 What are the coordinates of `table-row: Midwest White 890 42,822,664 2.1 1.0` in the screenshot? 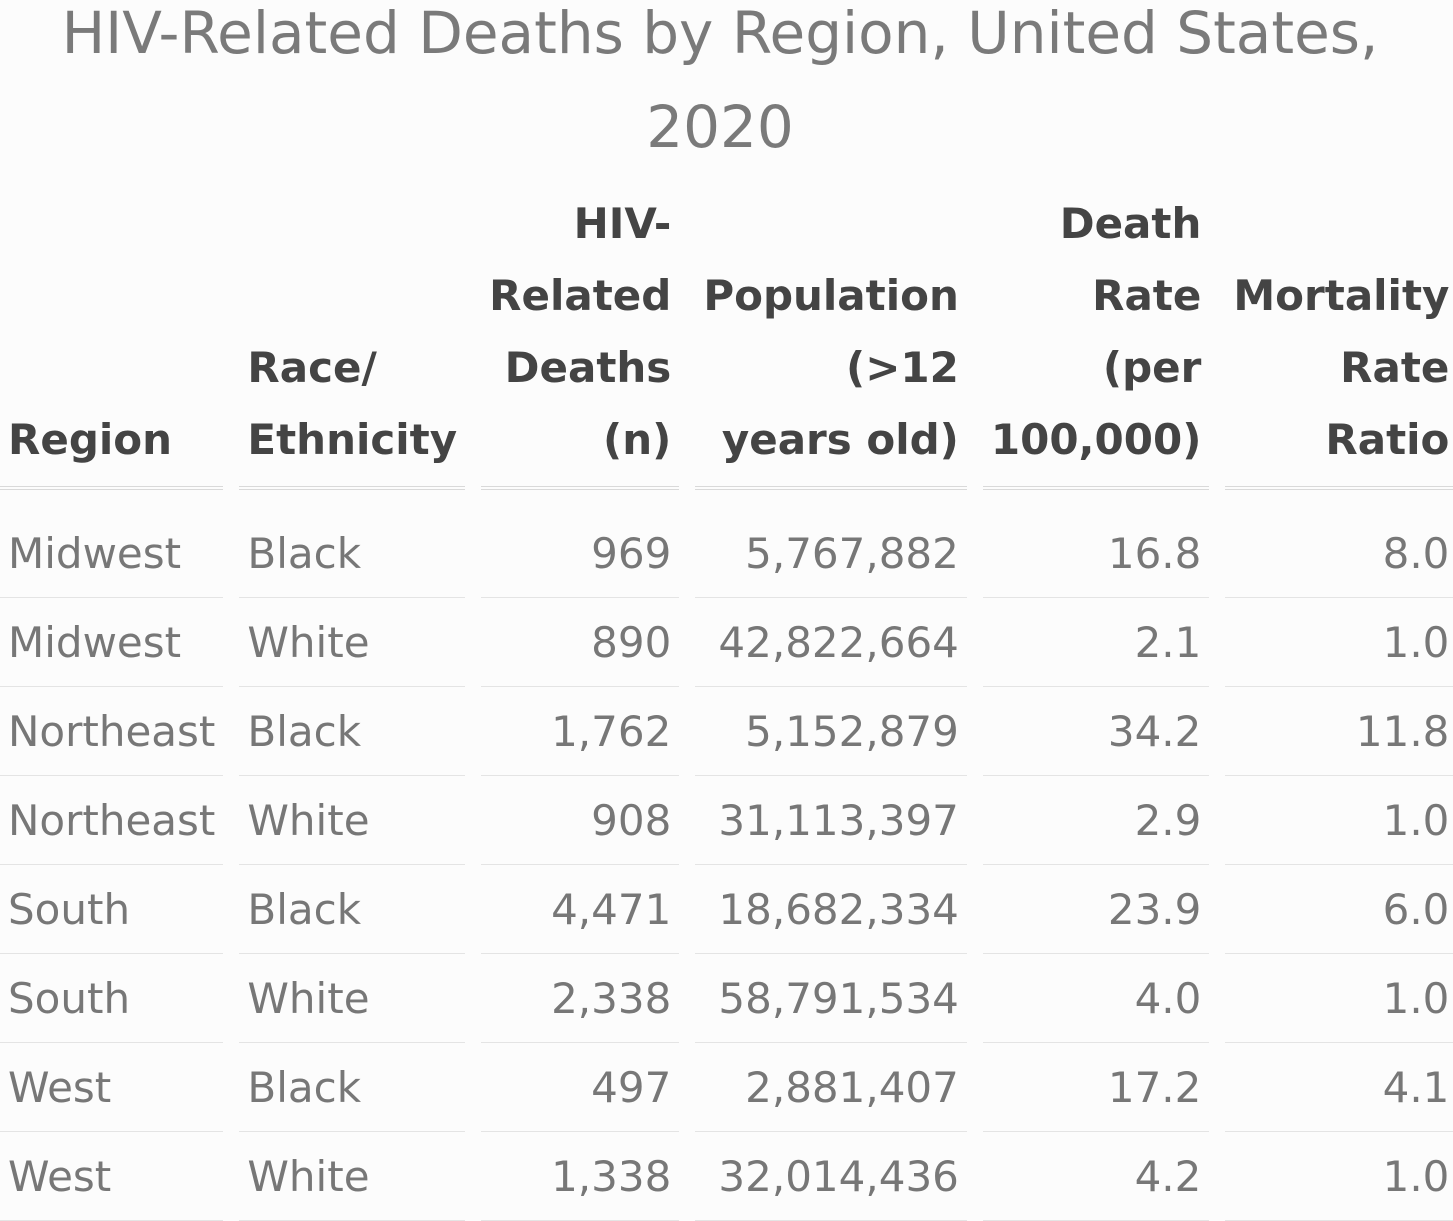 It's located at (726, 642).